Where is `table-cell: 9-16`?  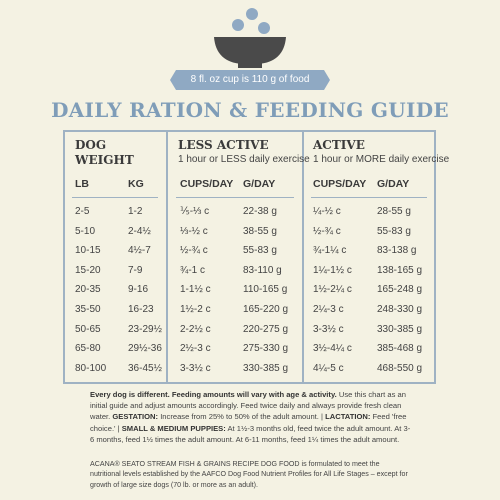
table-cell: 9-16 is located at coordinates (138, 290).